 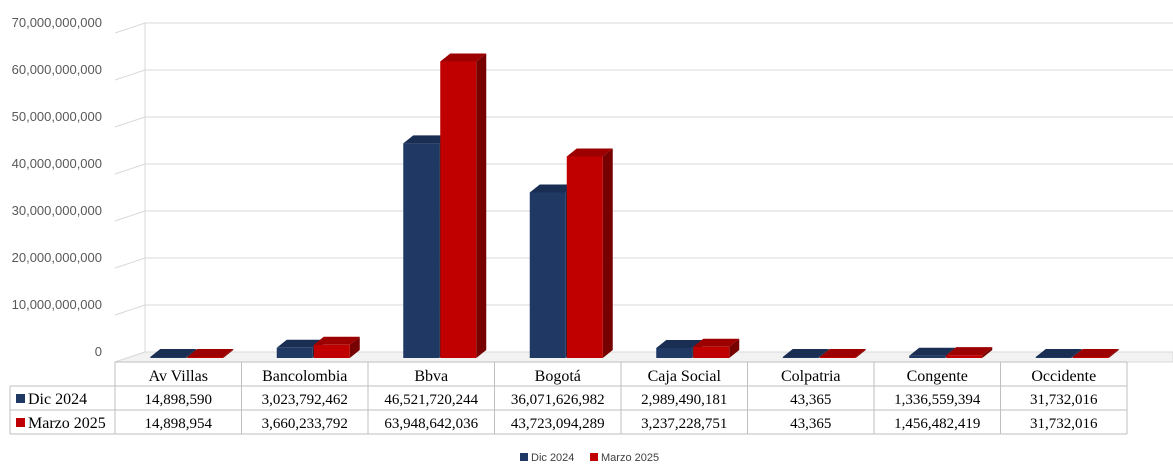 I want to click on category-label: Occidente, so click(x=1063, y=376).